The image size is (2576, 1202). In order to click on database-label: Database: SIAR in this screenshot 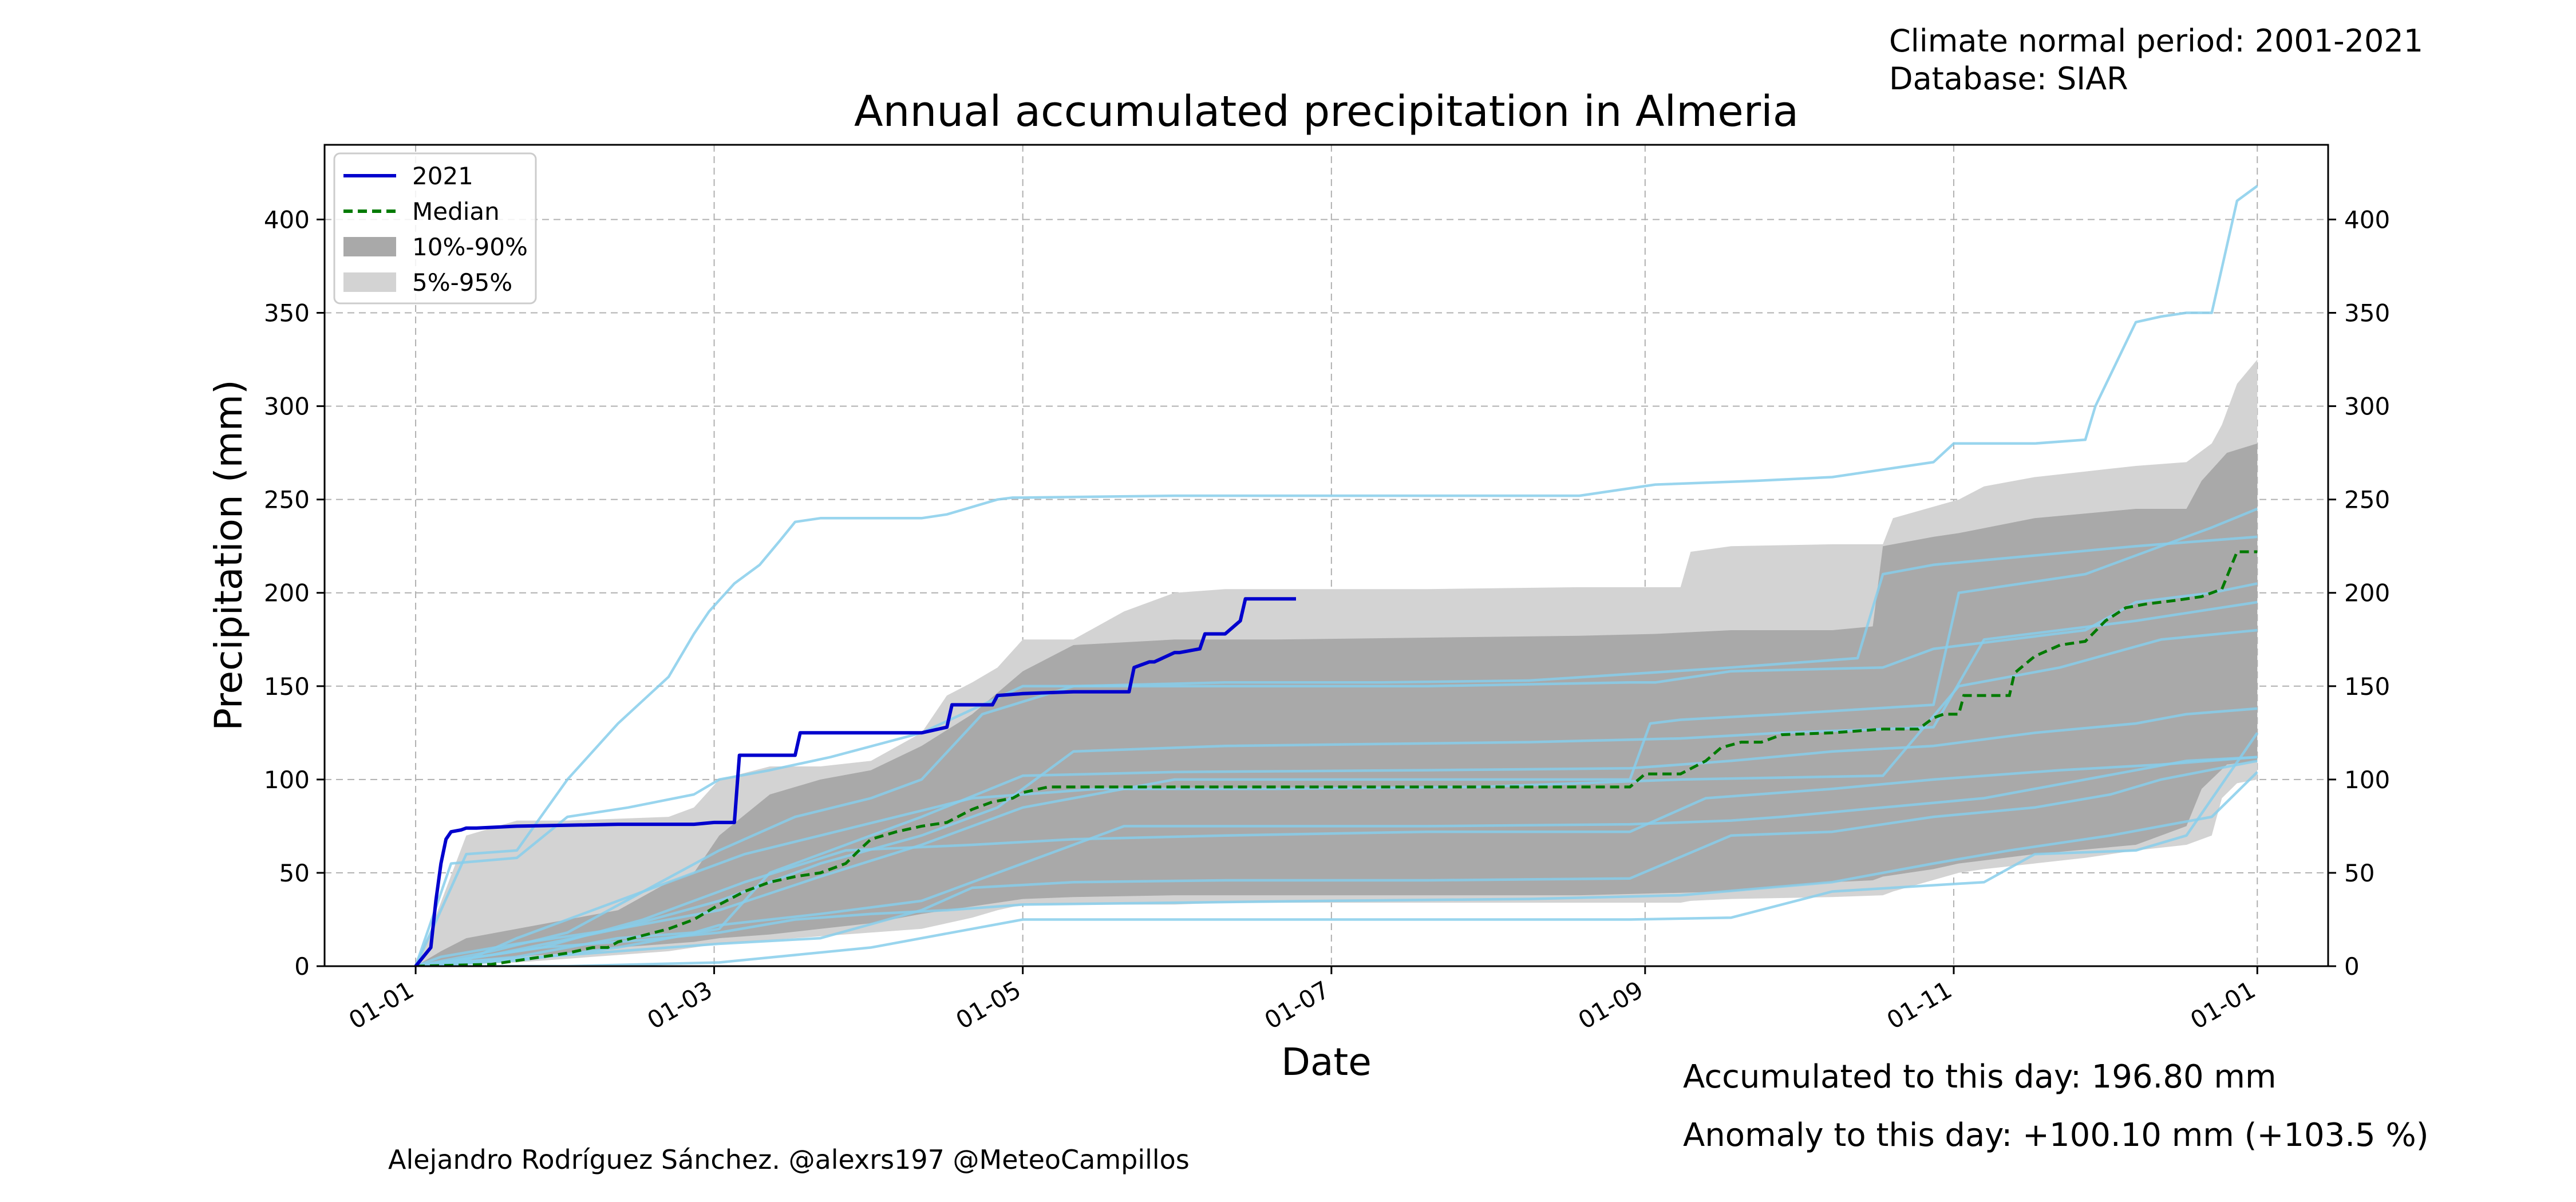, I will do `click(2008, 79)`.